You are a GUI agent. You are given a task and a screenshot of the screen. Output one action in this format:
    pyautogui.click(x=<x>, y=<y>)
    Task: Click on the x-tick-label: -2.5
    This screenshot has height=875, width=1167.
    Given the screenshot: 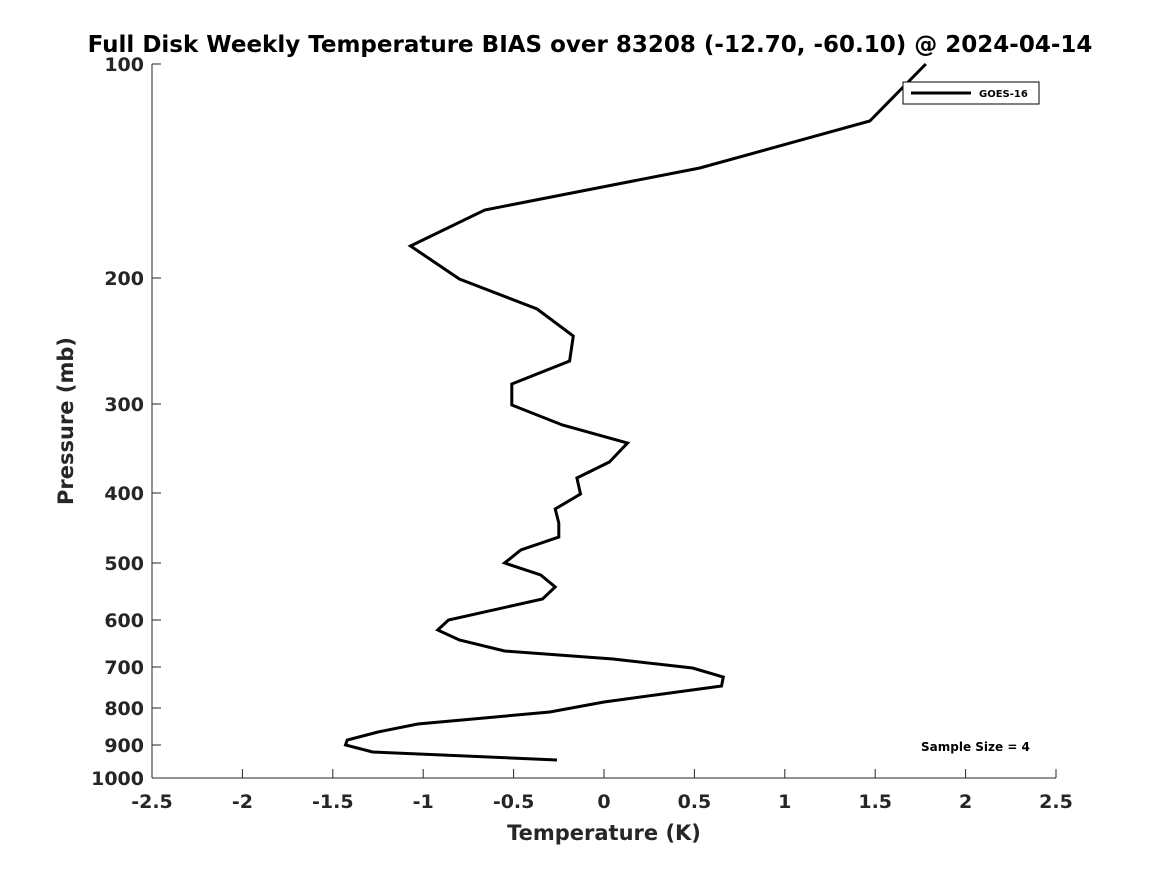 What is the action you would take?
    pyautogui.click(x=152, y=802)
    